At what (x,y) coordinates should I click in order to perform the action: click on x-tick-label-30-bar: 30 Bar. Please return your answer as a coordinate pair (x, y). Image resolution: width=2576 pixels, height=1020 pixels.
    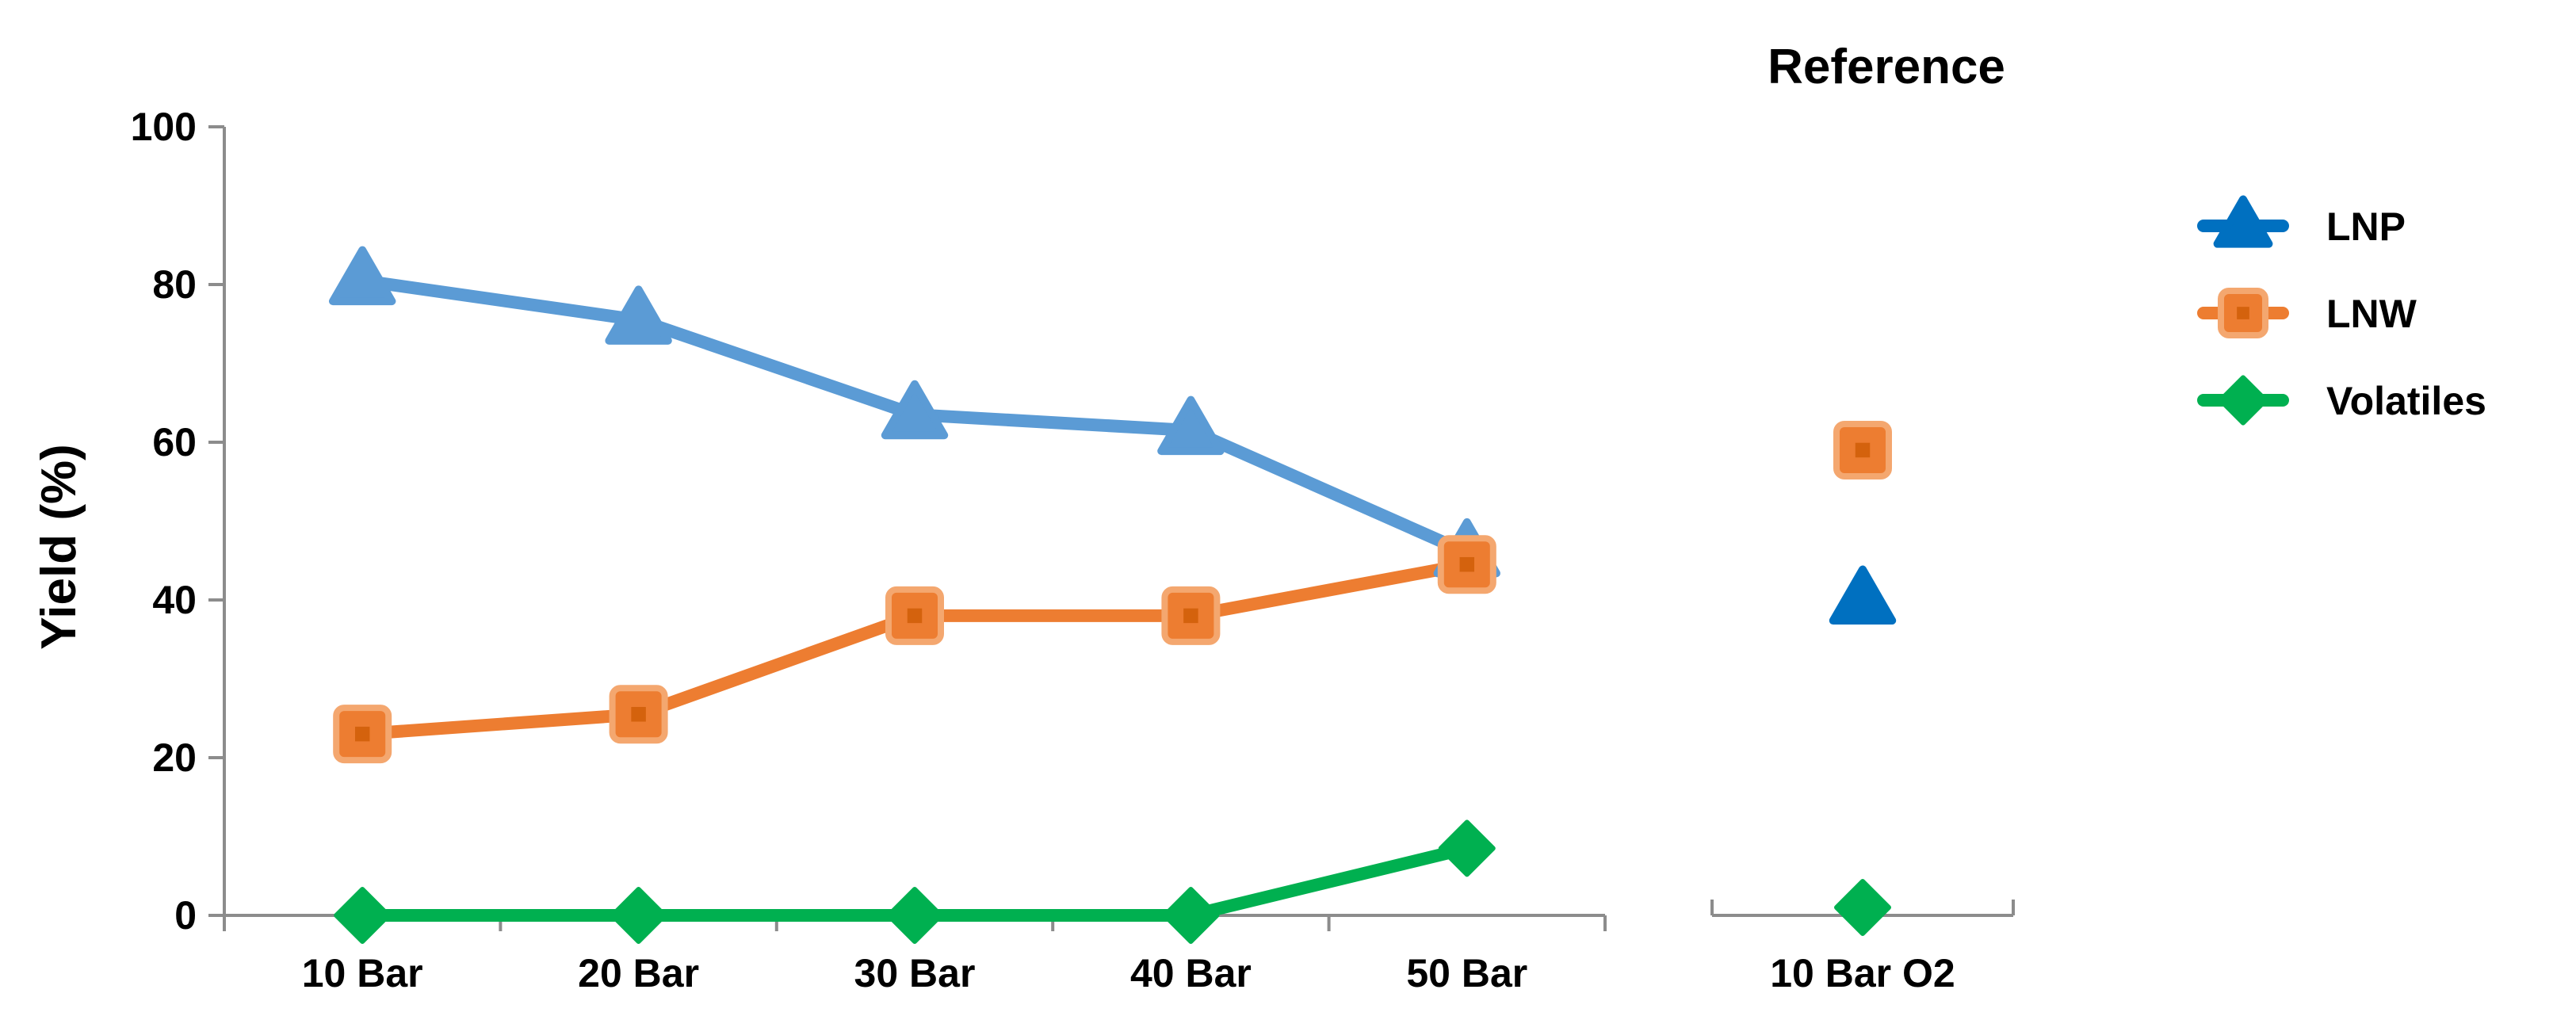
    Looking at the image, I should click on (915, 973).